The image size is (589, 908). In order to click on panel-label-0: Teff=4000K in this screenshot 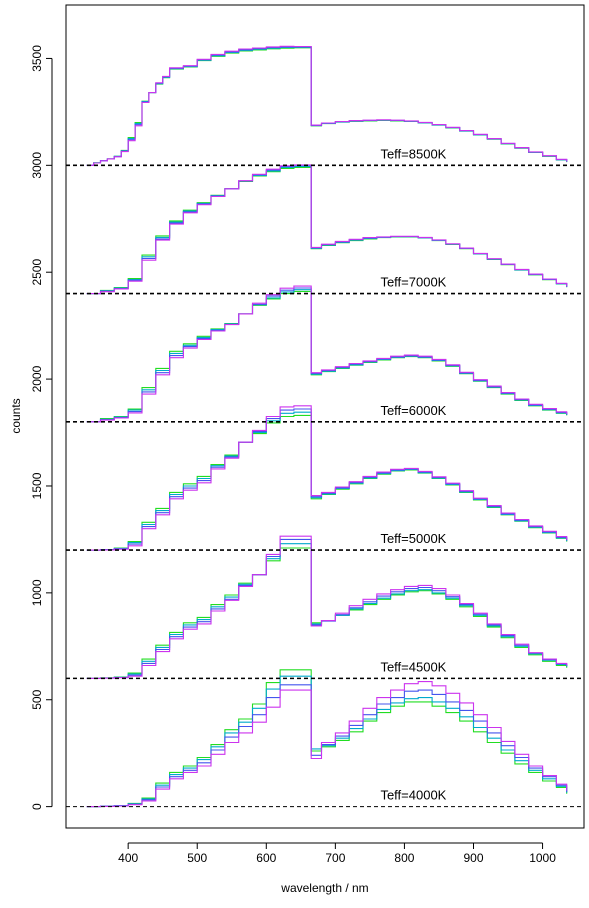, I will do `click(413, 795)`.